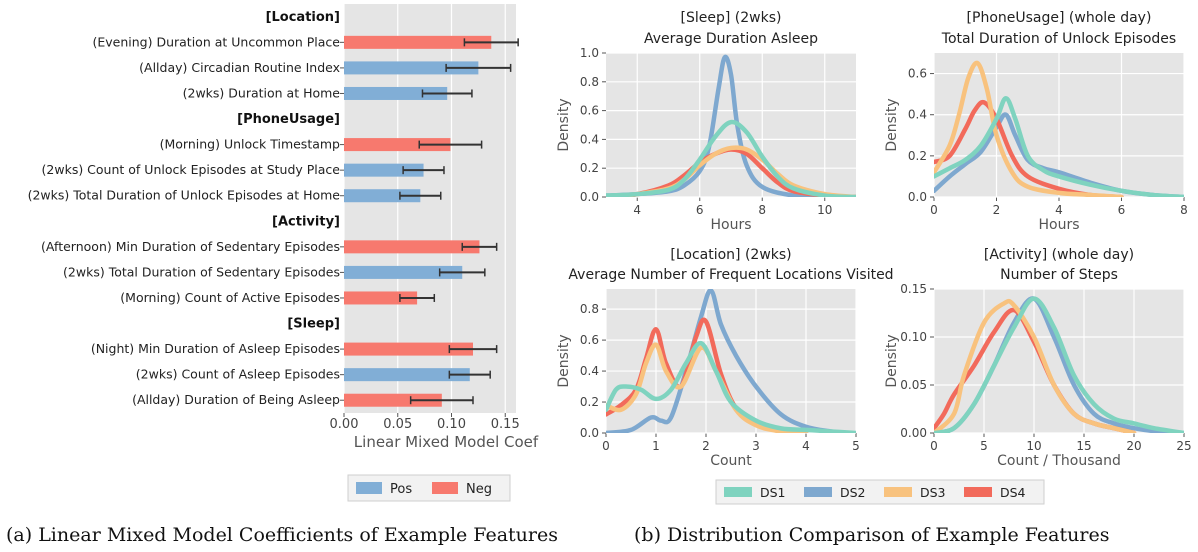 The height and width of the screenshot is (552, 1198). I want to click on sleep-series-ds1, so click(731, 158).